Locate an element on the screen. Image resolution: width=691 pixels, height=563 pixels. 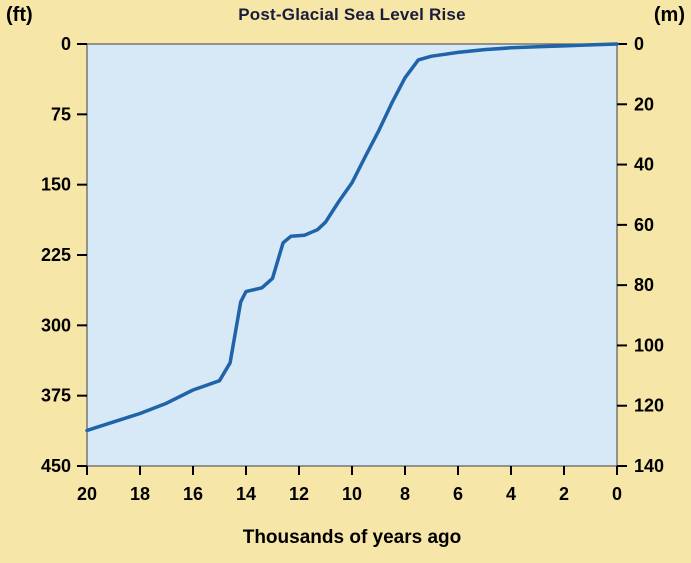
right-axis-tick-label: 20 is located at coordinates (644, 104).